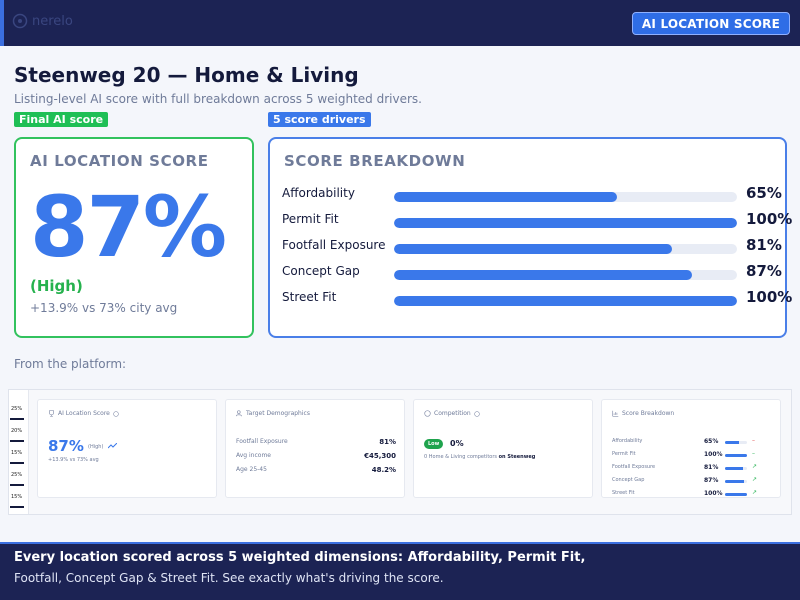 The height and width of the screenshot is (600, 800). What do you see at coordinates (764, 271) in the screenshot?
I see `breakdown-value: 87%` at bounding box center [764, 271].